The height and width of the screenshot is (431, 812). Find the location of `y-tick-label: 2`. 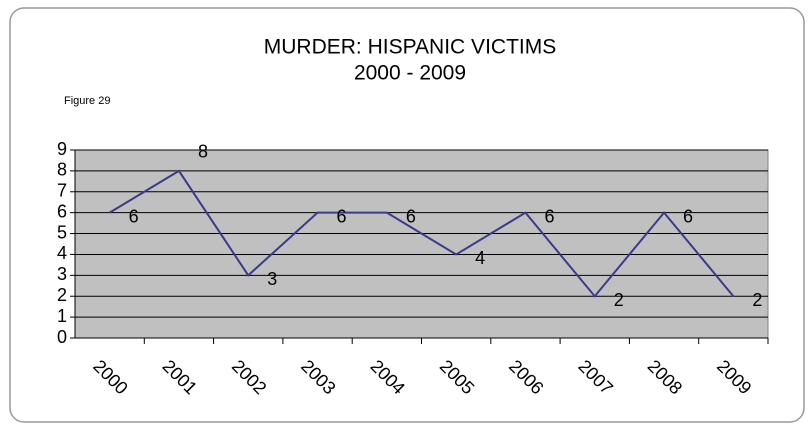

y-tick-label: 2 is located at coordinates (62, 295).